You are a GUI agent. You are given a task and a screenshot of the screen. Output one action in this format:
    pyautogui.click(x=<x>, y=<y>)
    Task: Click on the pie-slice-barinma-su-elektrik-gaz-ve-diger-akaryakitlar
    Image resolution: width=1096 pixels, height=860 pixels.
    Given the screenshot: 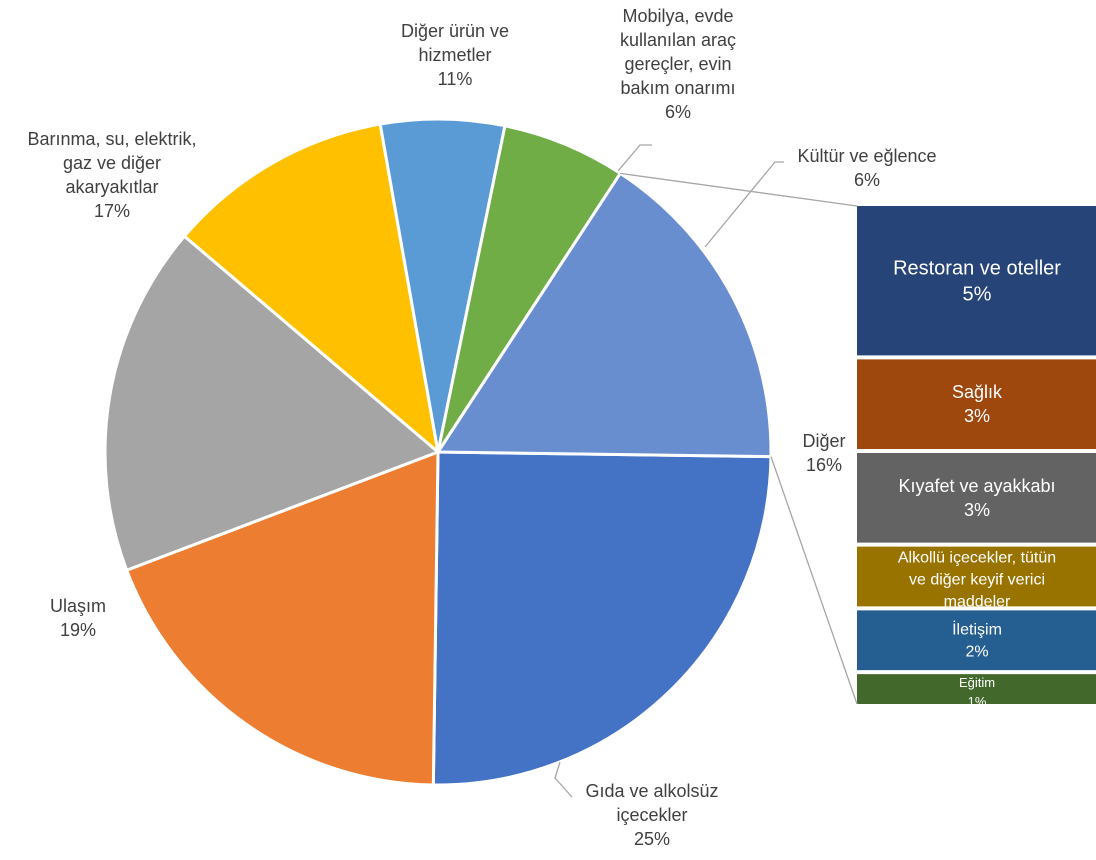 What is the action you would take?
    pyautogui.click(x=271, y=403)
    